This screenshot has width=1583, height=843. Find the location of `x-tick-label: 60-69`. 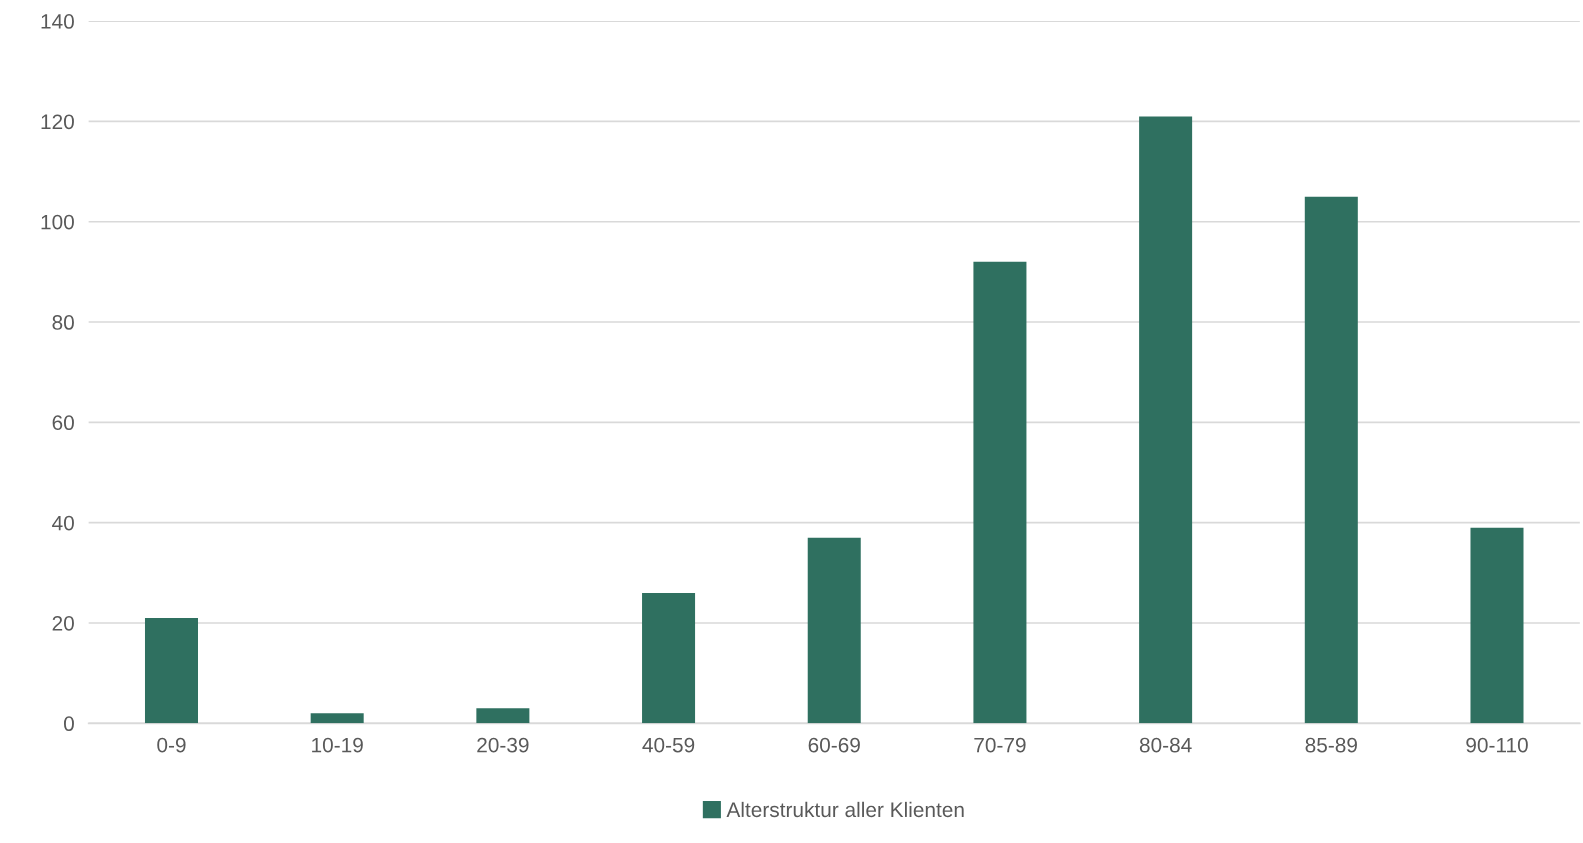

x-tick-label: 60-69 is located at coordinates (834, 745).